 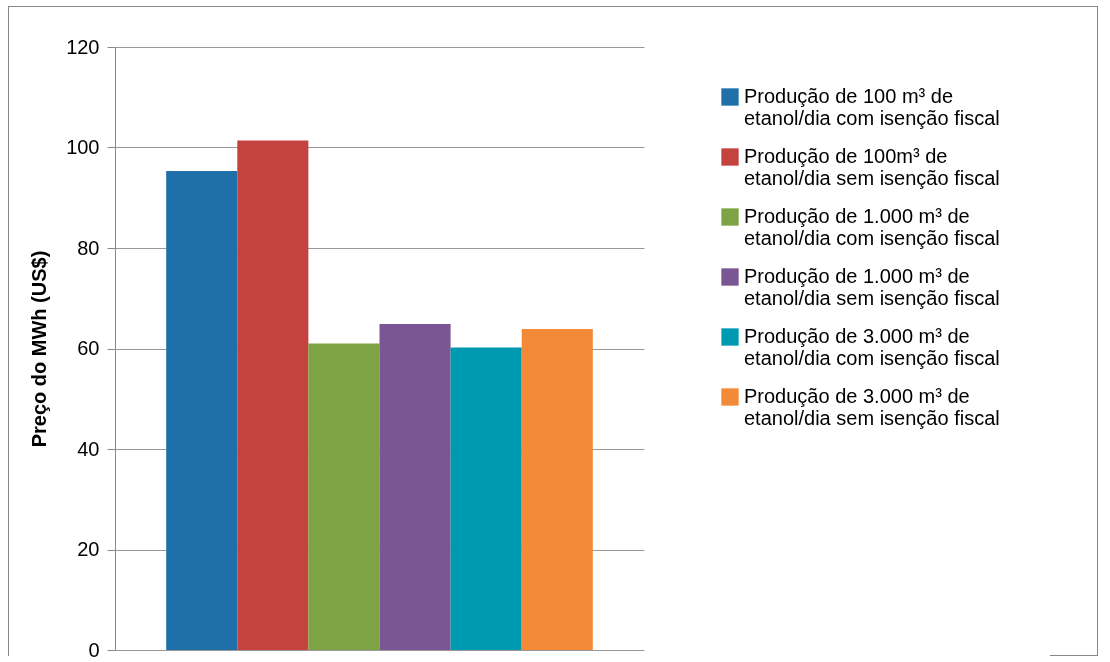 I want to click on legend-label: Produção de 1.000 m³ de etanol/dia com isenção fiscal, so click(x=872, y=227).